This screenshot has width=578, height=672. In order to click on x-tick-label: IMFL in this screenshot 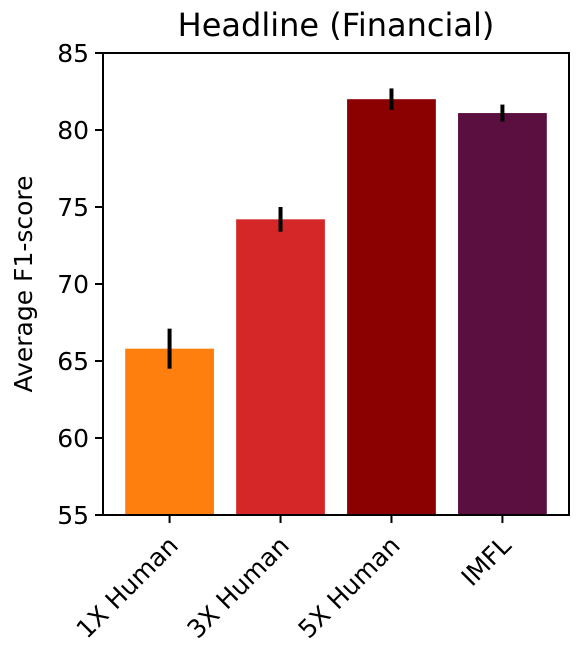, I will do `click(486, 561)`.